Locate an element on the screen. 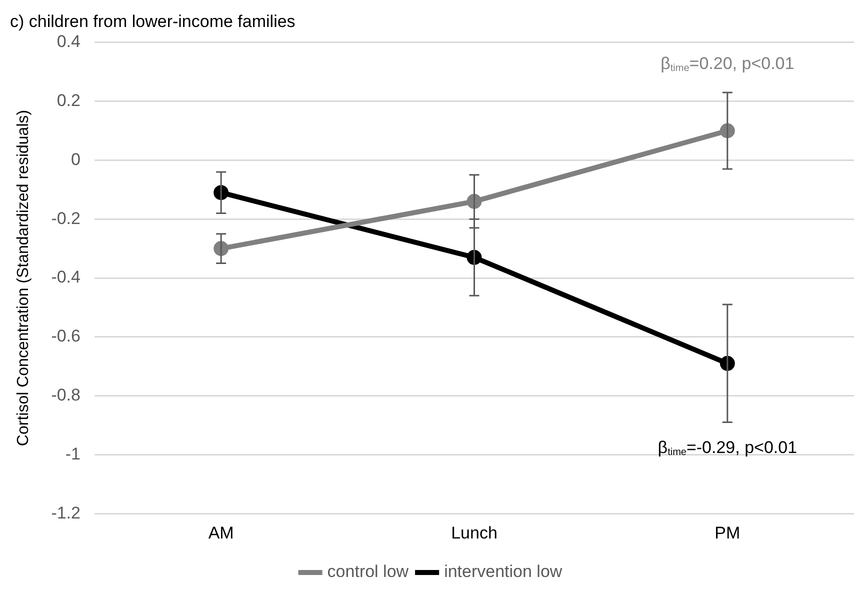  legend-label: control low is located at coordinates (368, 572).